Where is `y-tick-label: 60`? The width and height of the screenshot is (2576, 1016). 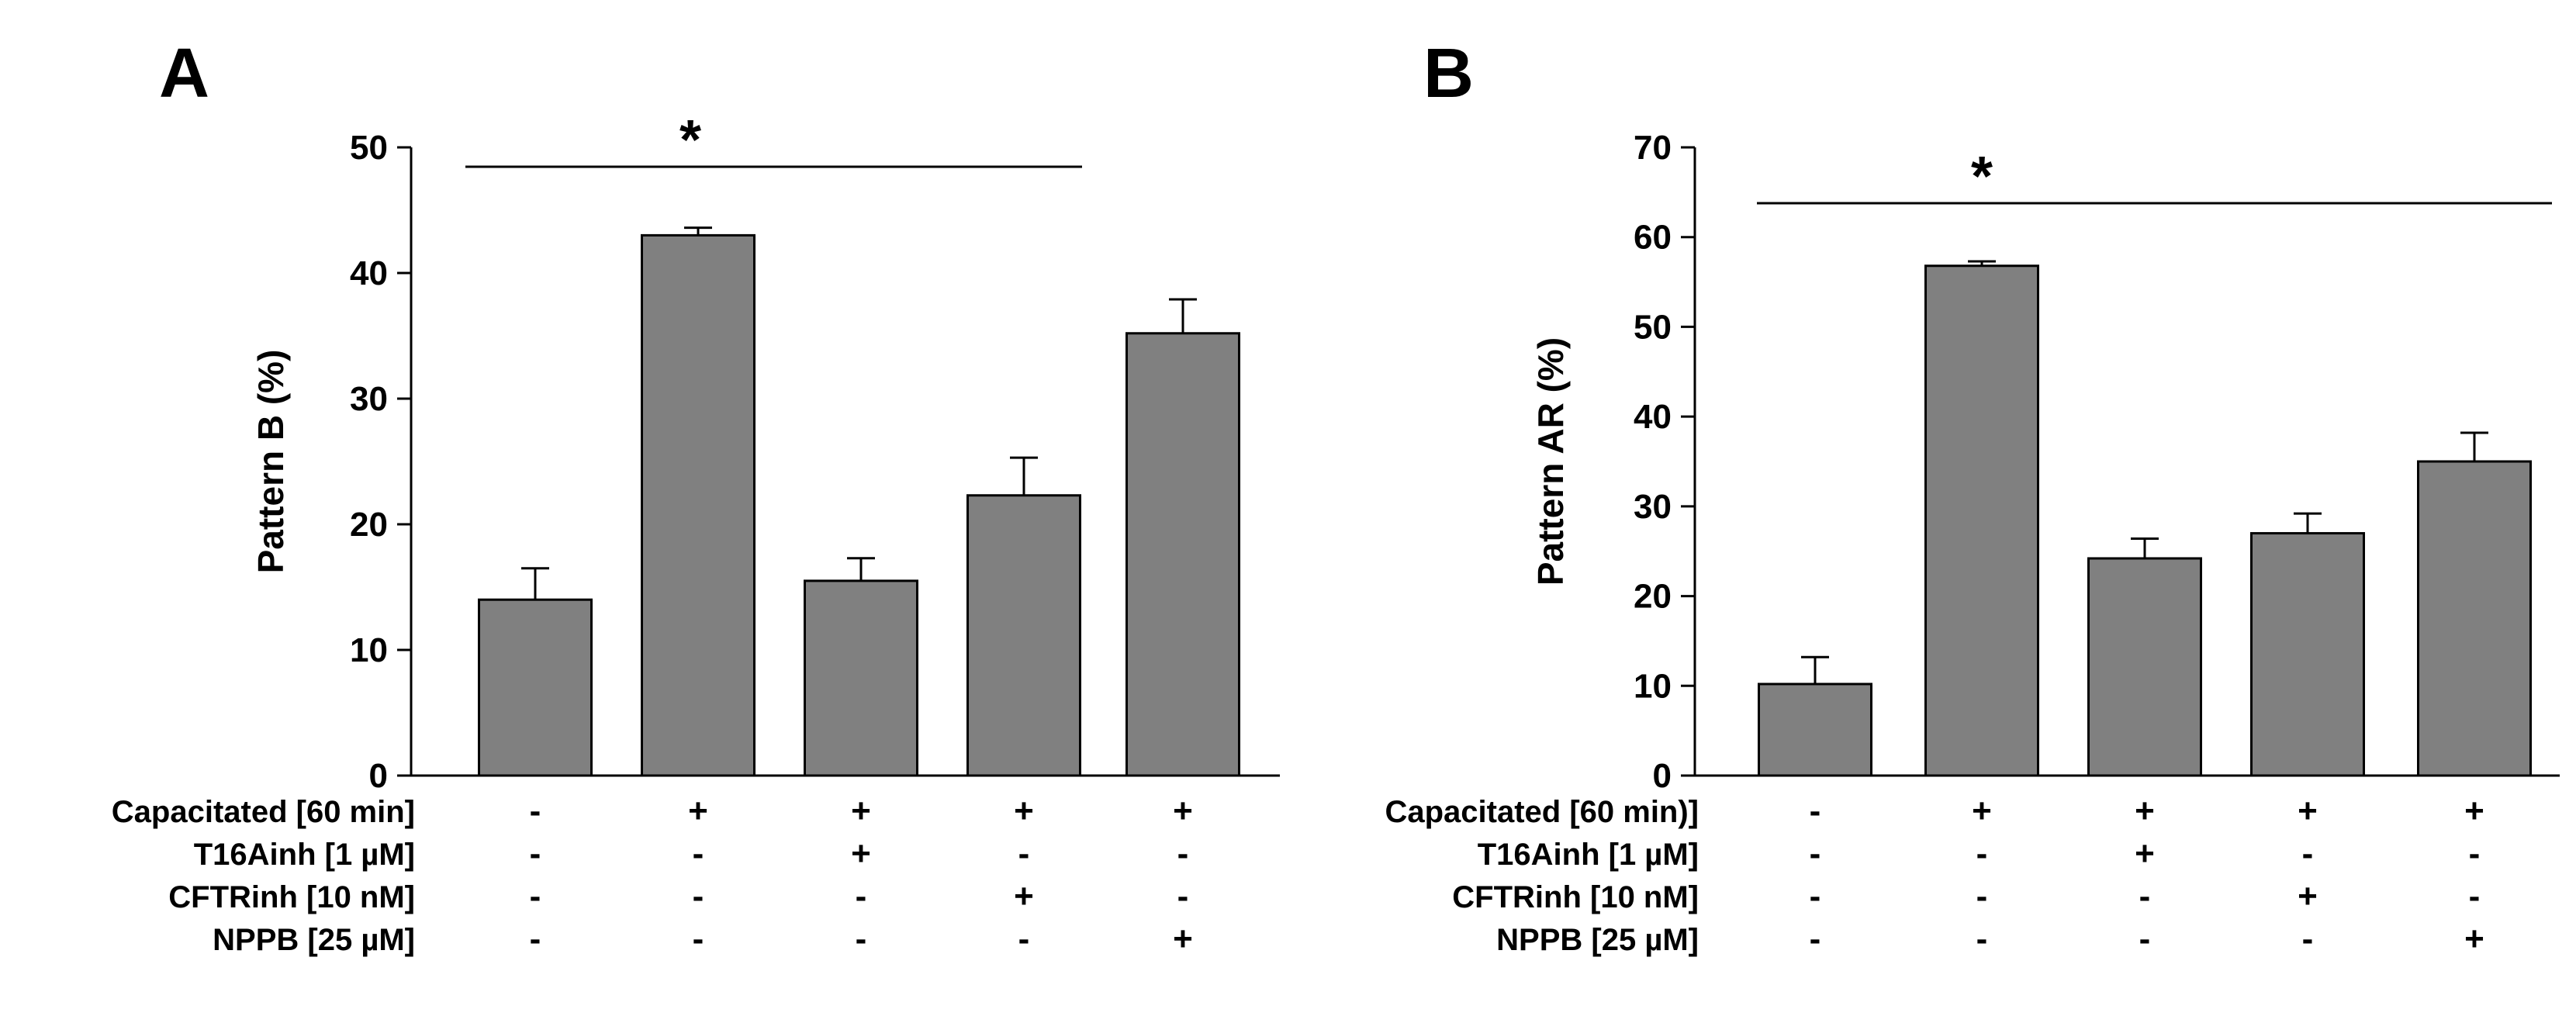 y-tick-label: 60 is located at coordinates (1653, 238).